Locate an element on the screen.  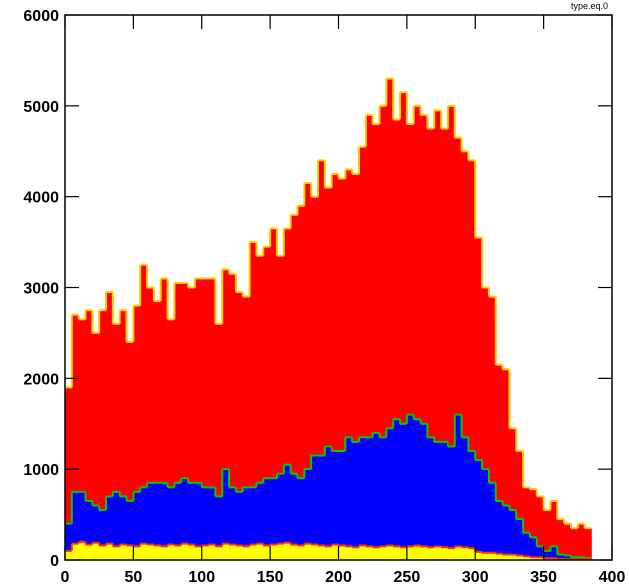
x-tick-label: 0 is located at coordinates (65, 577).